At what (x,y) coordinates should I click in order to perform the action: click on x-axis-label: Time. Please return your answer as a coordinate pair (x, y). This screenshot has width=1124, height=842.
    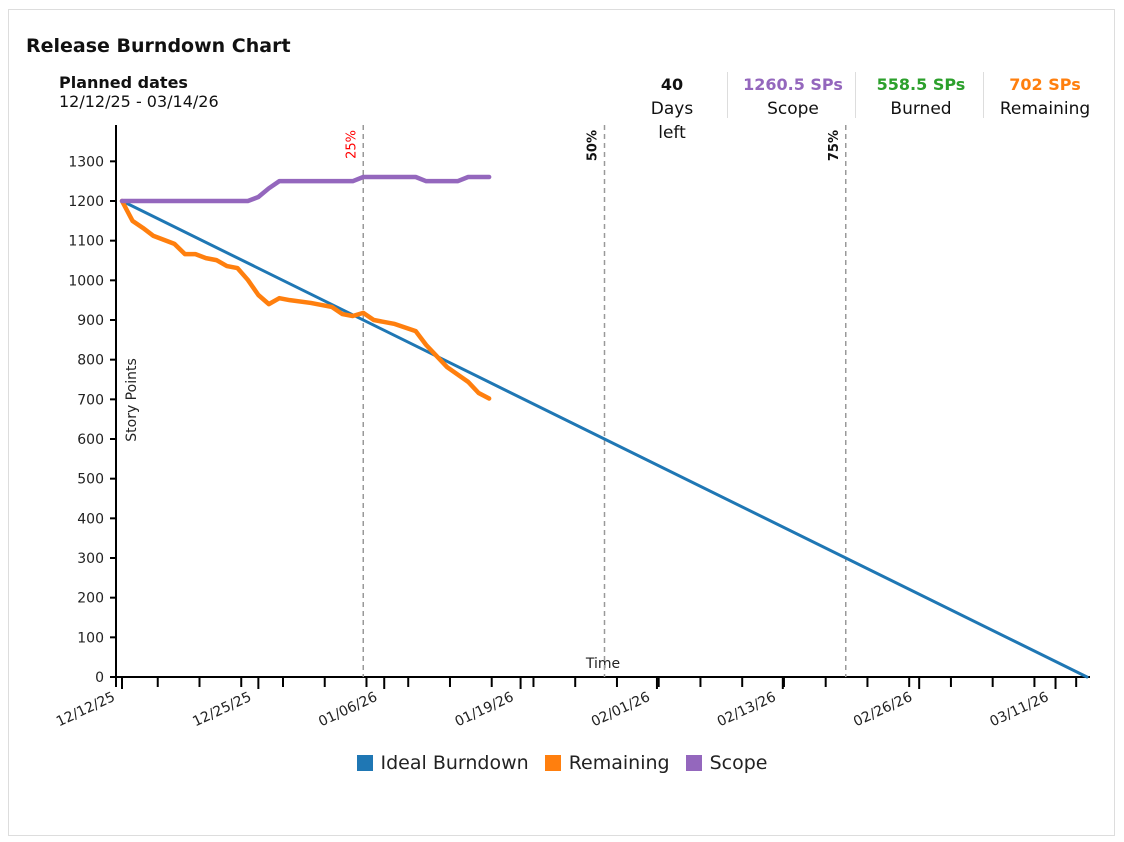
    Looking at the image, I should click on (602, 664).